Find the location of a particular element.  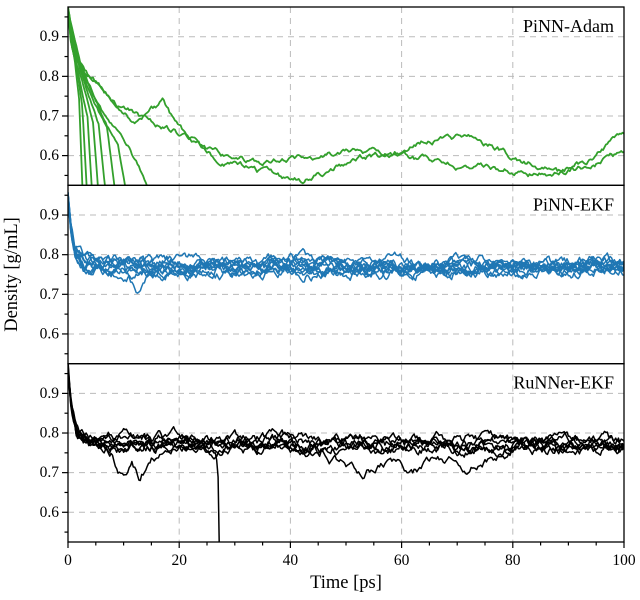

x-tick-label: 40 is located at coordinates (291, 560).